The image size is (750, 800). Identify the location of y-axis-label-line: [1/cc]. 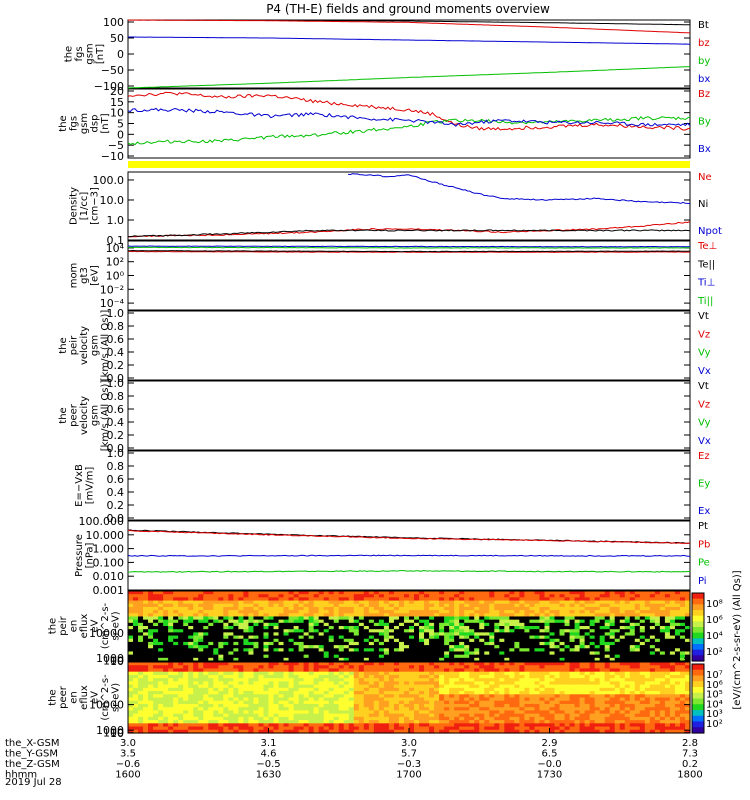
(84, 206).